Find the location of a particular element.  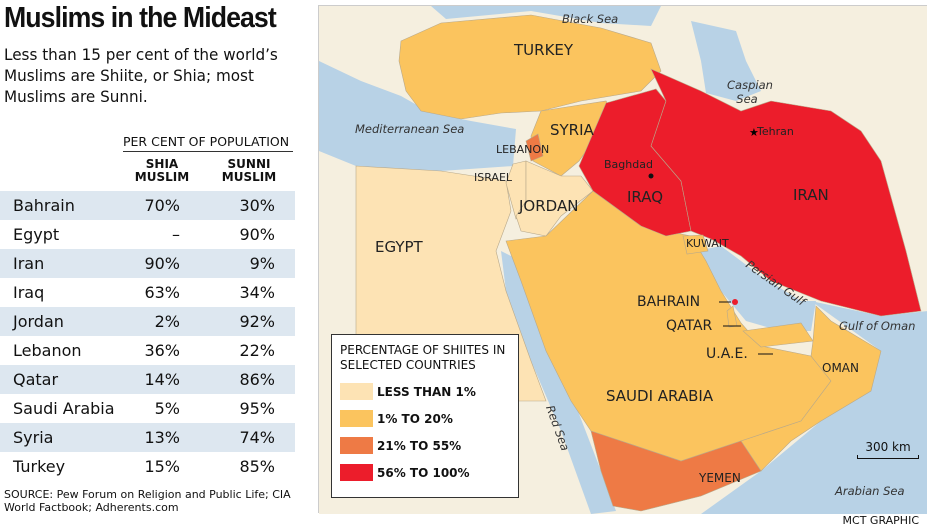

shia-cell: – is located at coordinates (176, 234).